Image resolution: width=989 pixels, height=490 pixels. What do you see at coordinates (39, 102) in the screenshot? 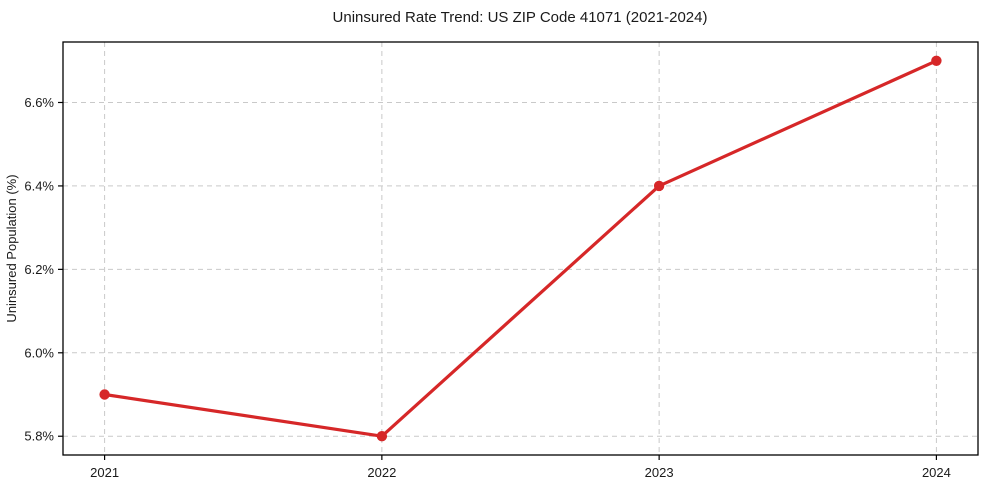
I see `y-tick-label: 6.6%` at bounding box center [39, 102].